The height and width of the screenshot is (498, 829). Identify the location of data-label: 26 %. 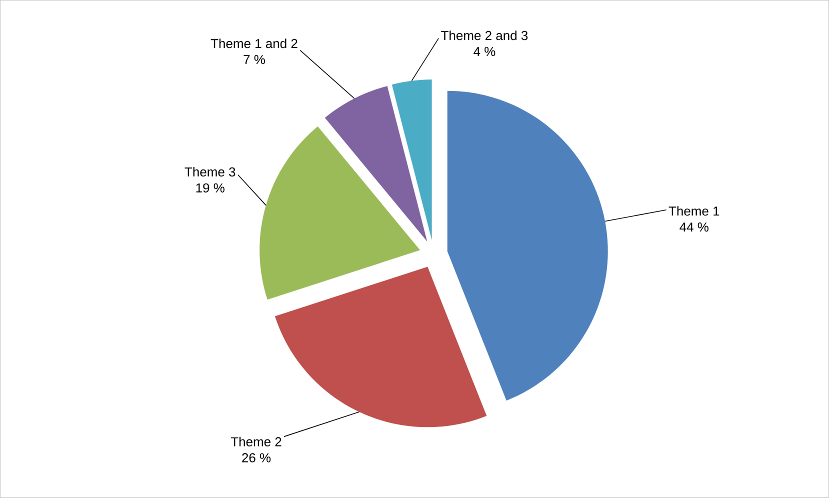
(256, 457).